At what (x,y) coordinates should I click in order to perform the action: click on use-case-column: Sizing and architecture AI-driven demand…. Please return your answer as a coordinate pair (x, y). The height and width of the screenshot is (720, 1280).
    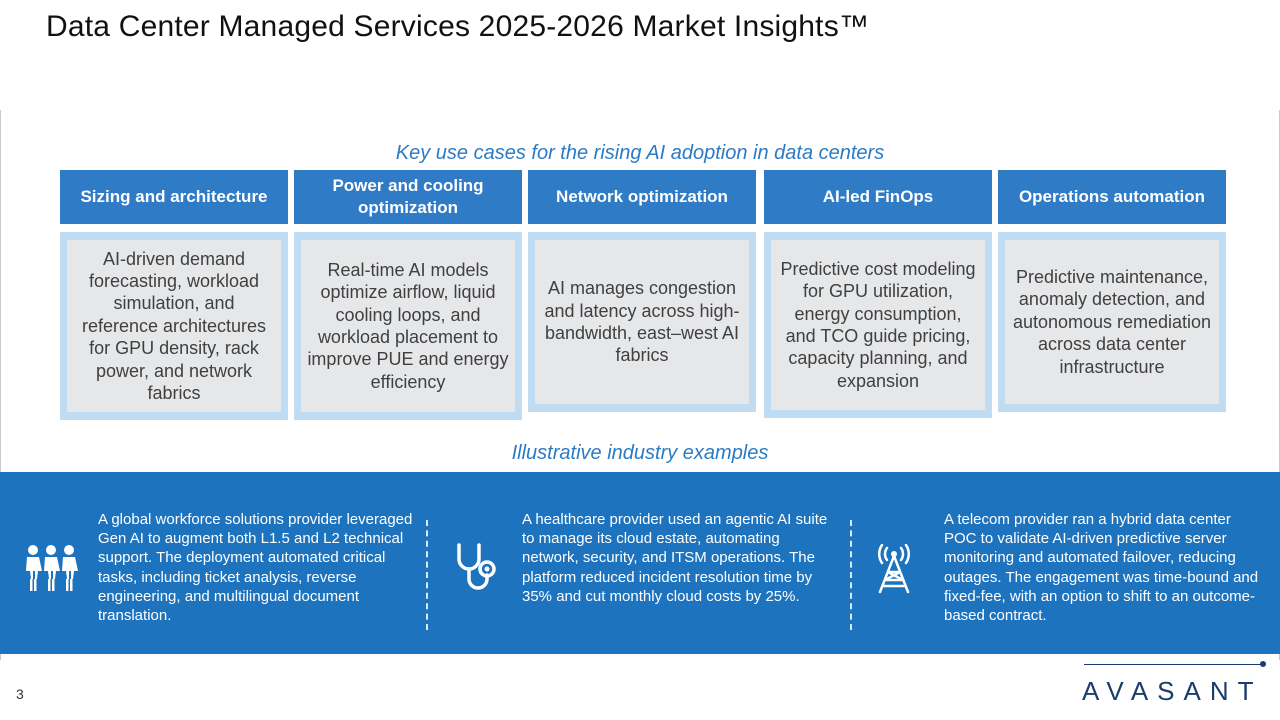
    Looking at the image, I should click on (174, 295).